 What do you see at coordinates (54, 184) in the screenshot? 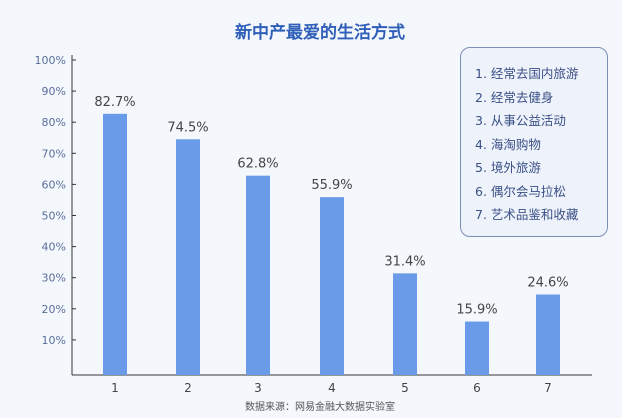
I see `y-tick-label: 60%` at bounding box center [54, 184].